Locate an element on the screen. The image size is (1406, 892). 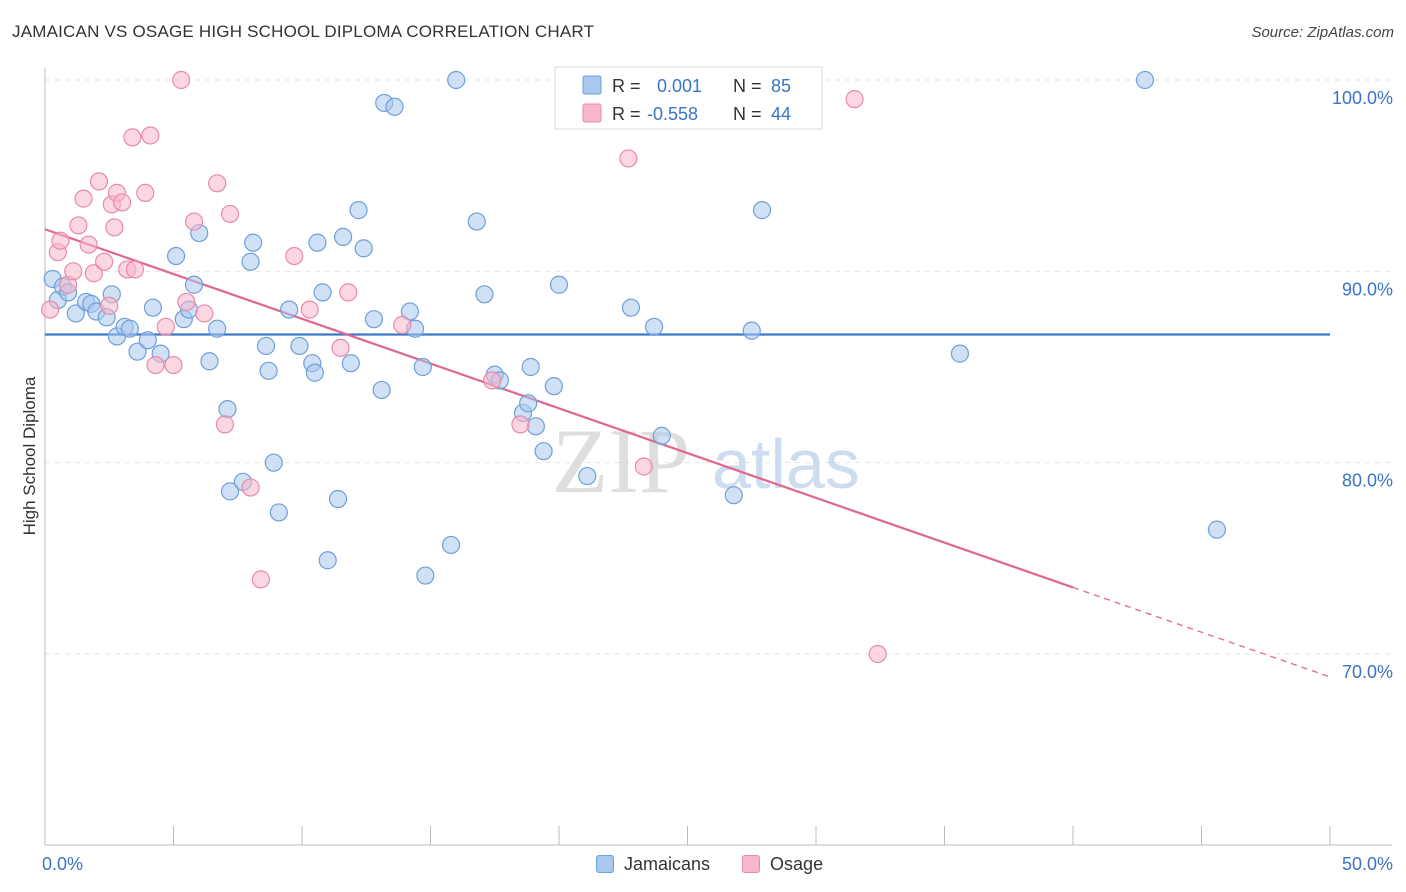
stat-r-value-2: -0.558 is located at coordinates (672, 114).